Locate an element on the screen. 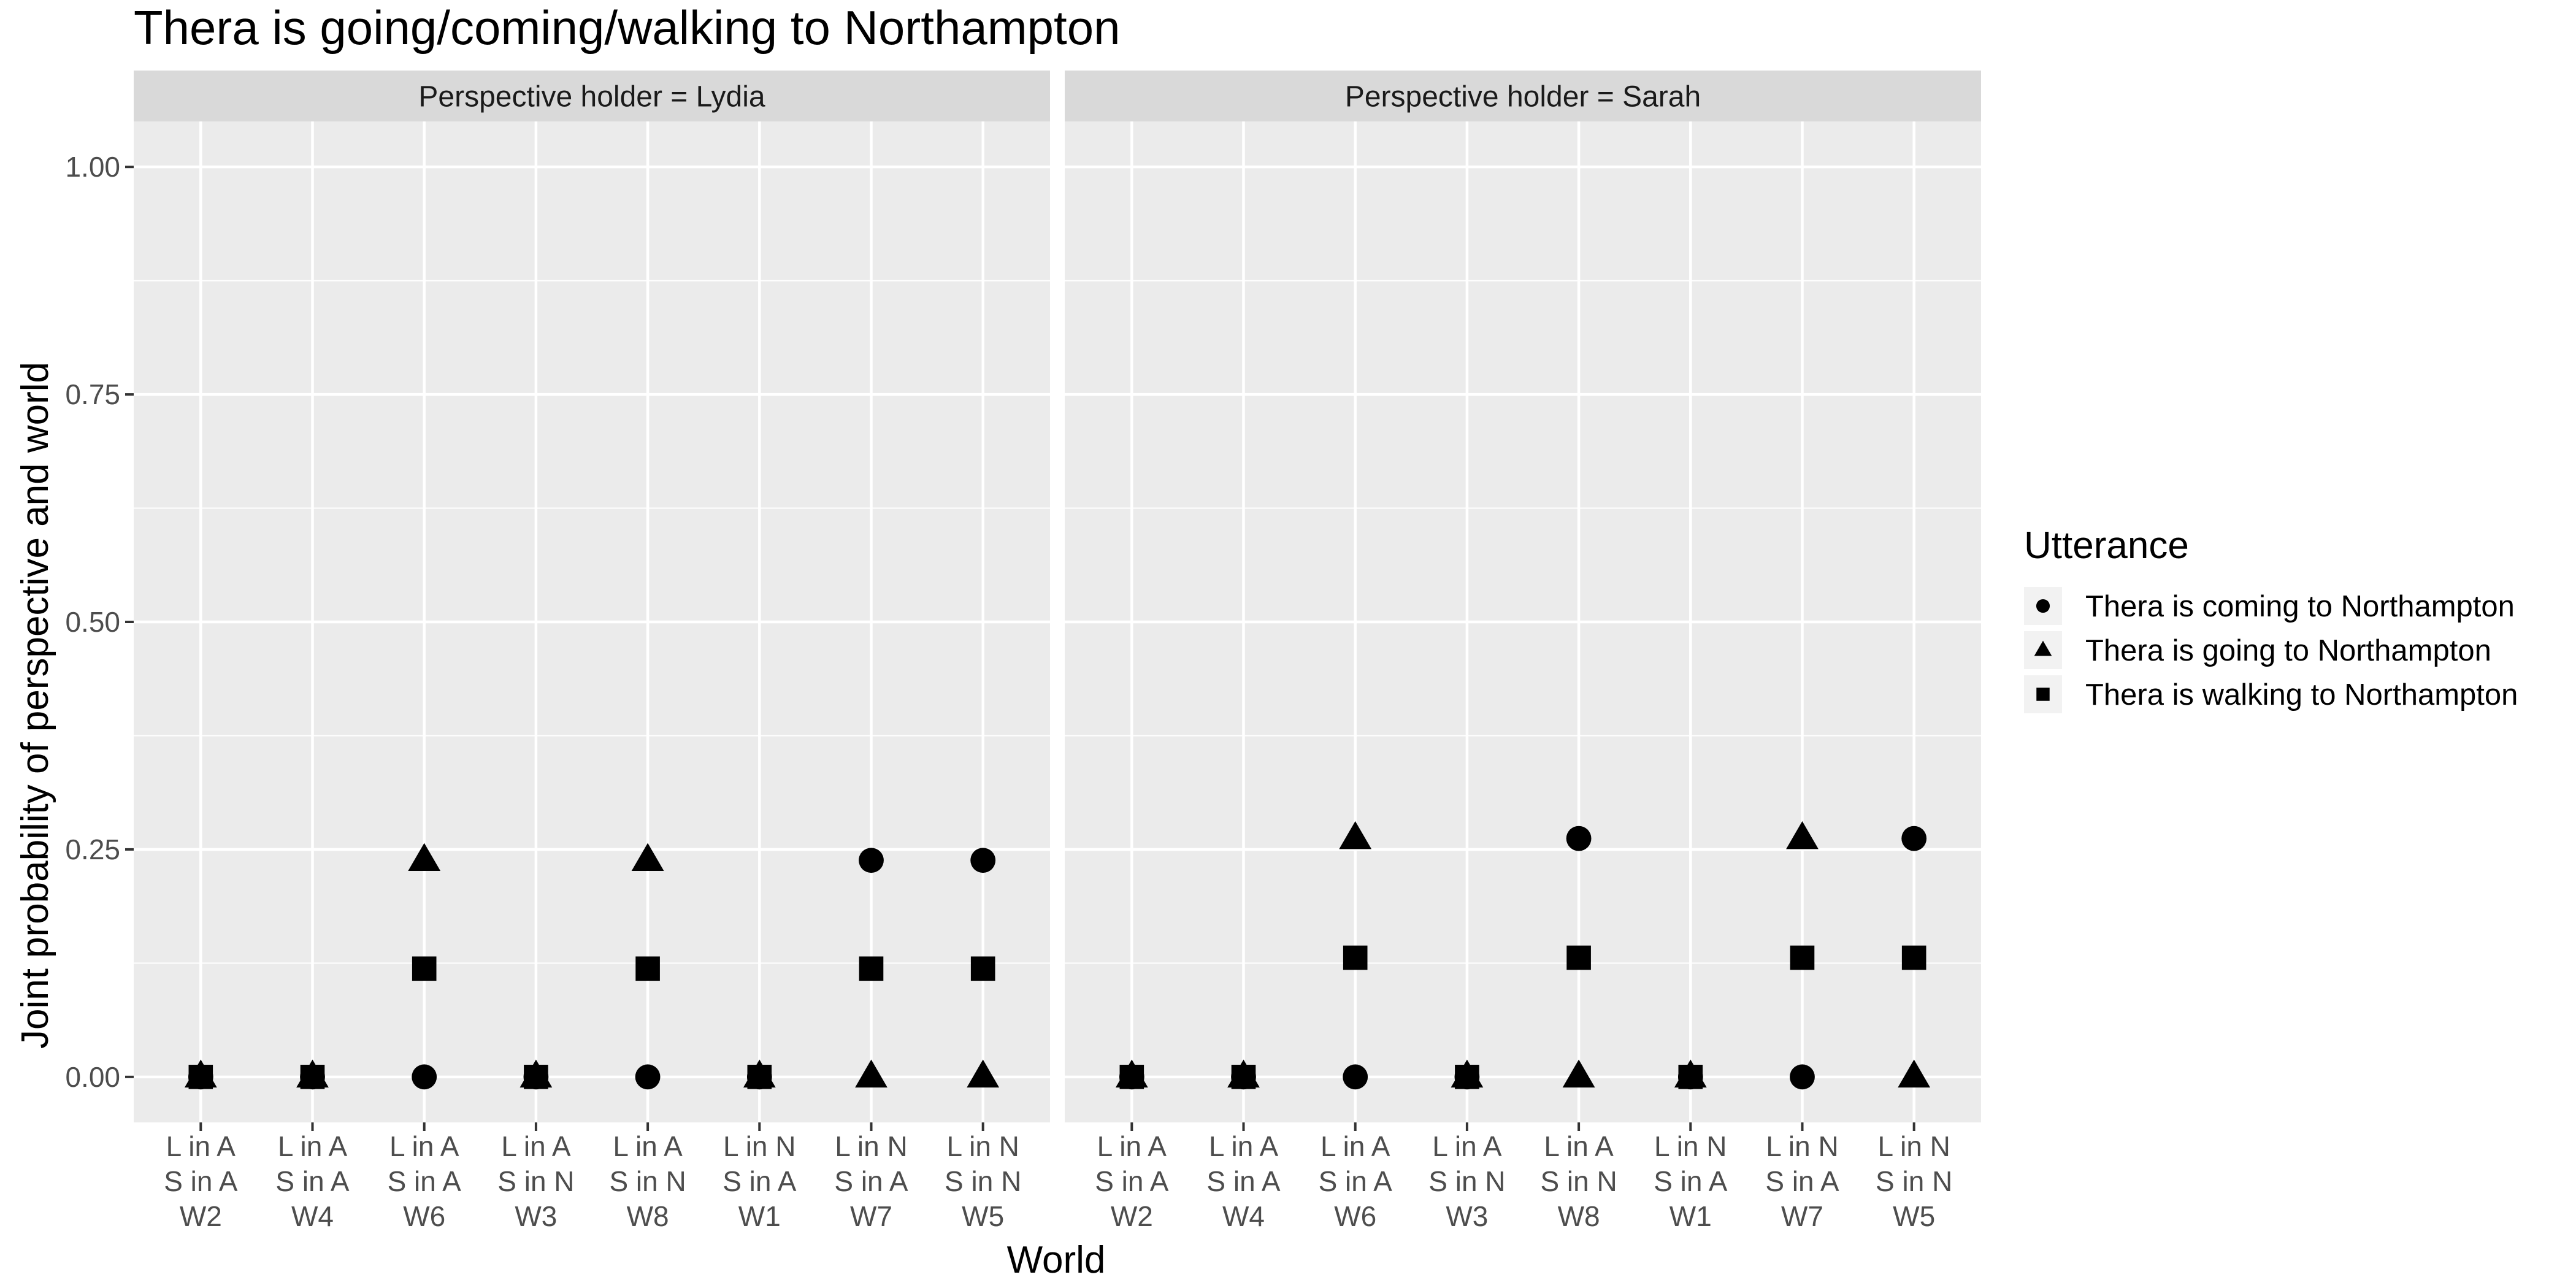 This screenshot has height=1288, width=2576. legend-label-1: Thera is coming to Northampton is located at coordinates (2300, 606).